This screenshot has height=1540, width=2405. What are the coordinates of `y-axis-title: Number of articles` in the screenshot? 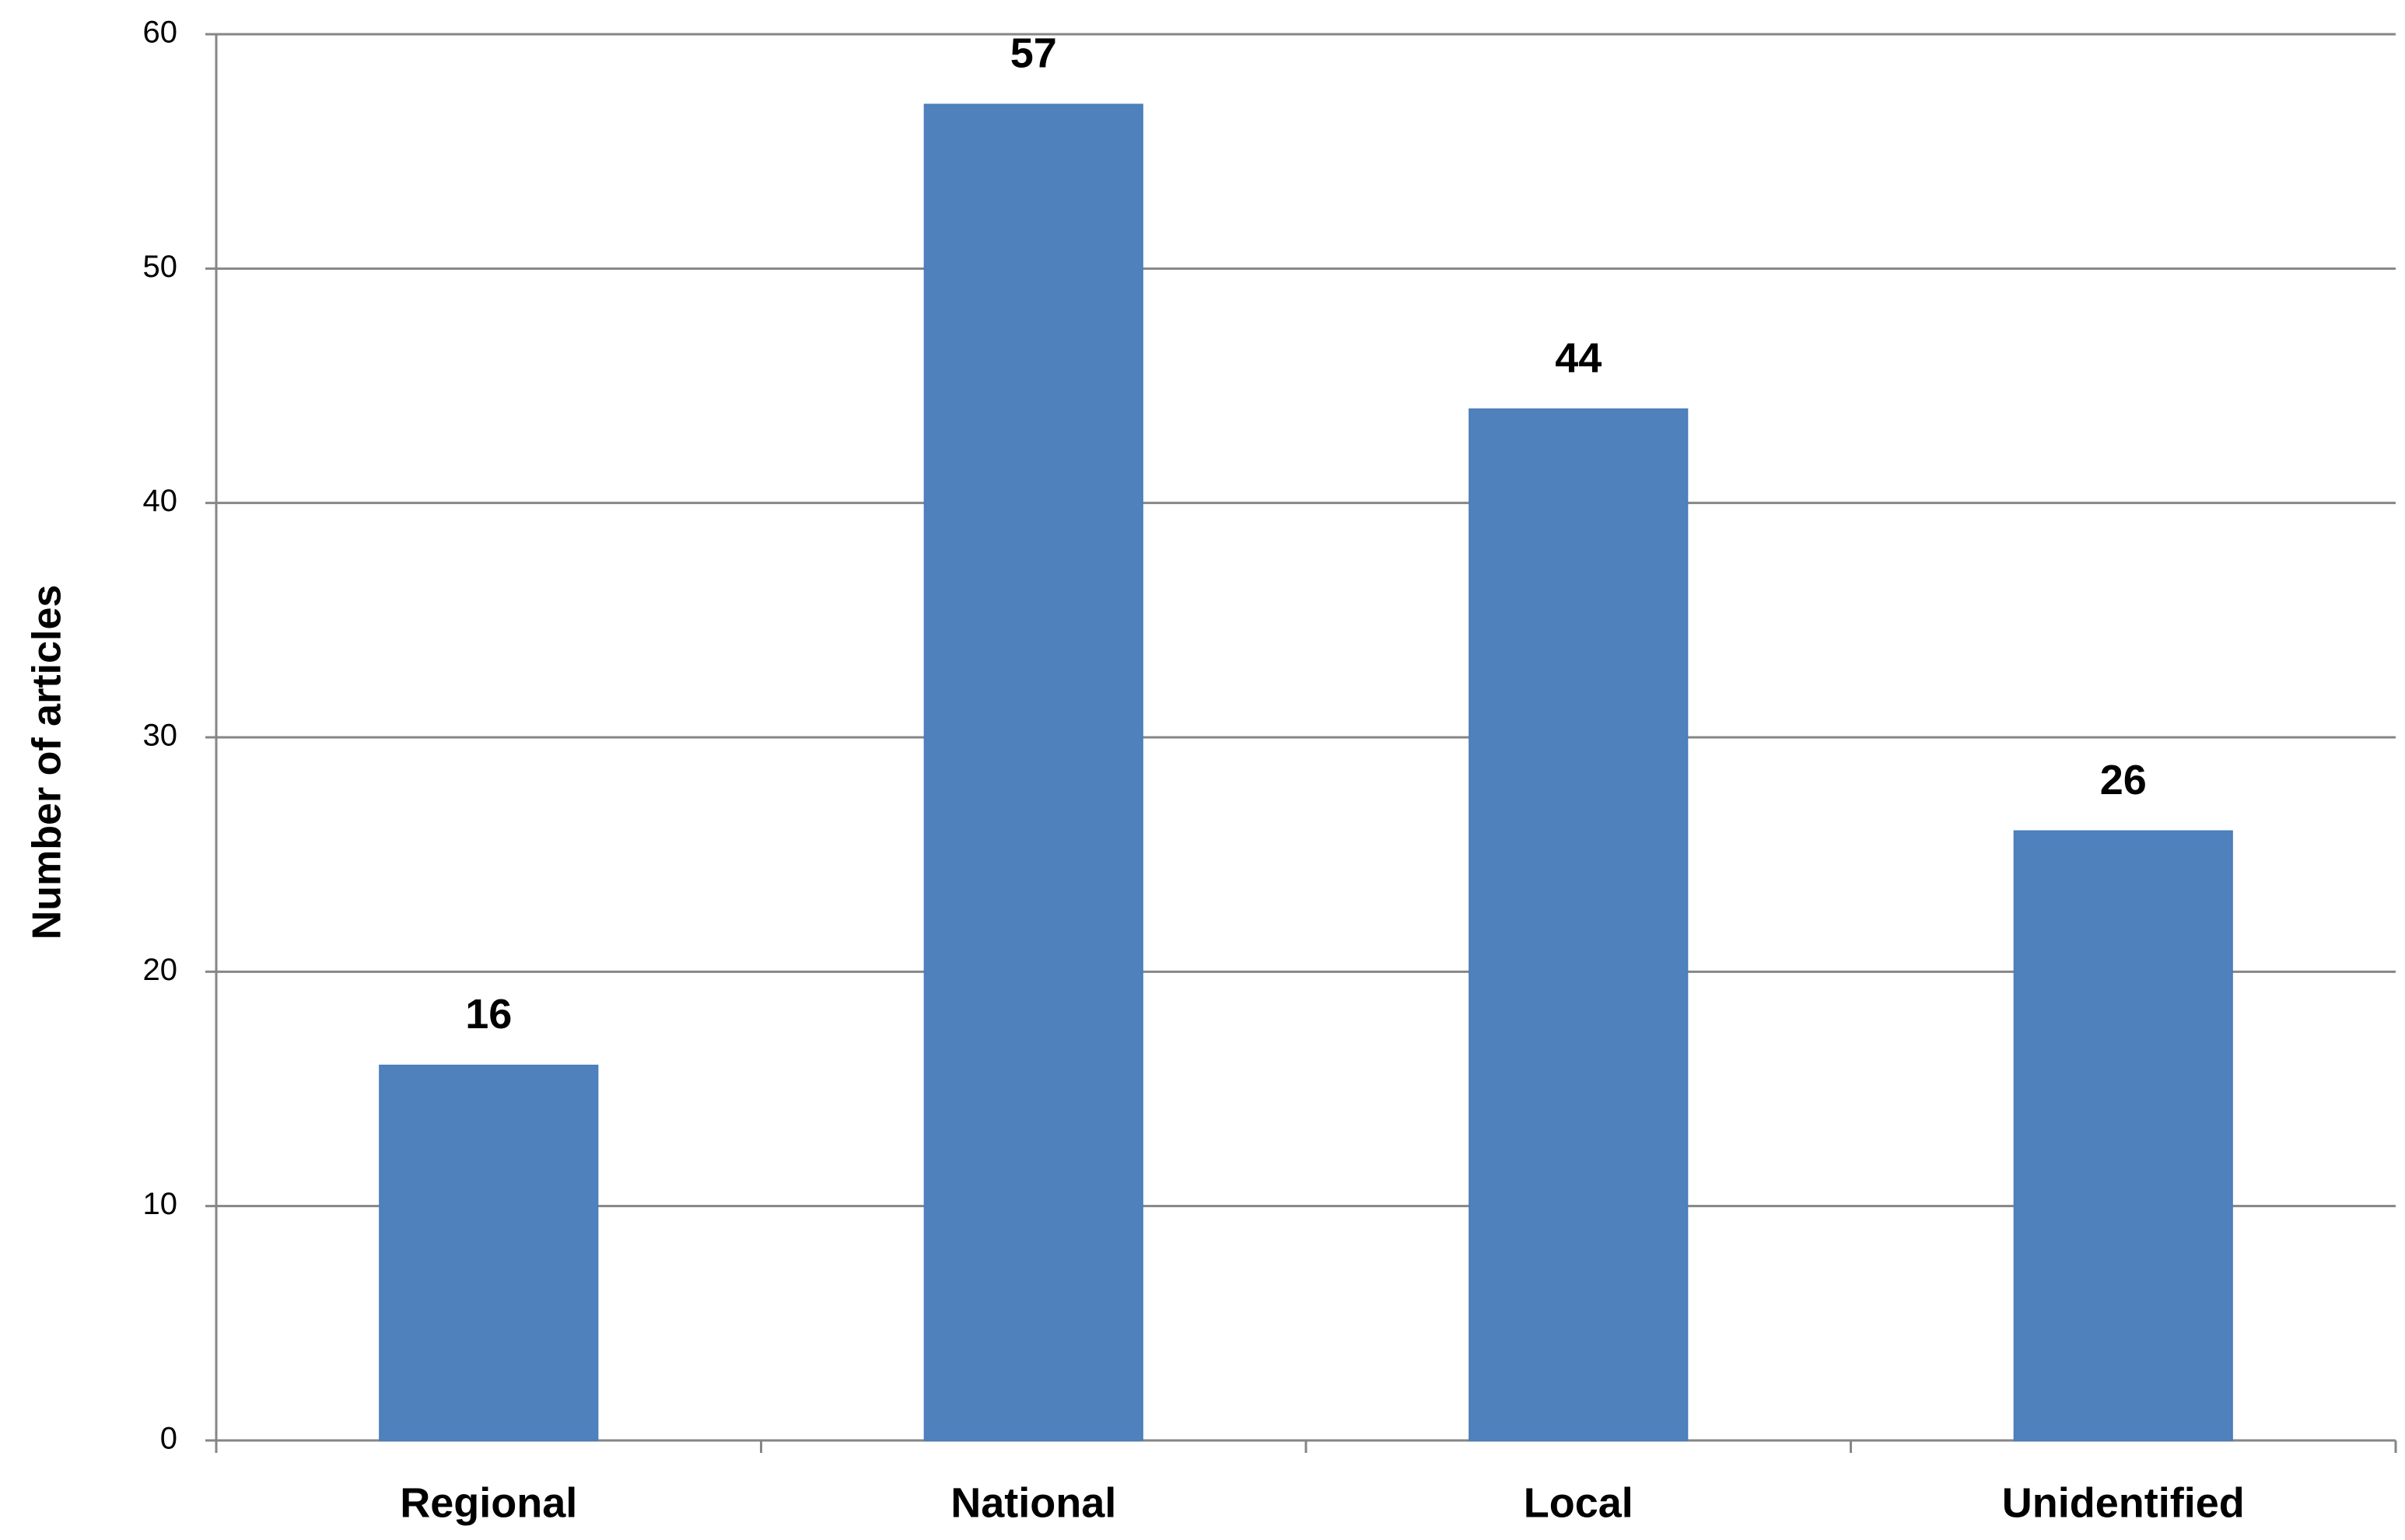 It's located at (48, 762).